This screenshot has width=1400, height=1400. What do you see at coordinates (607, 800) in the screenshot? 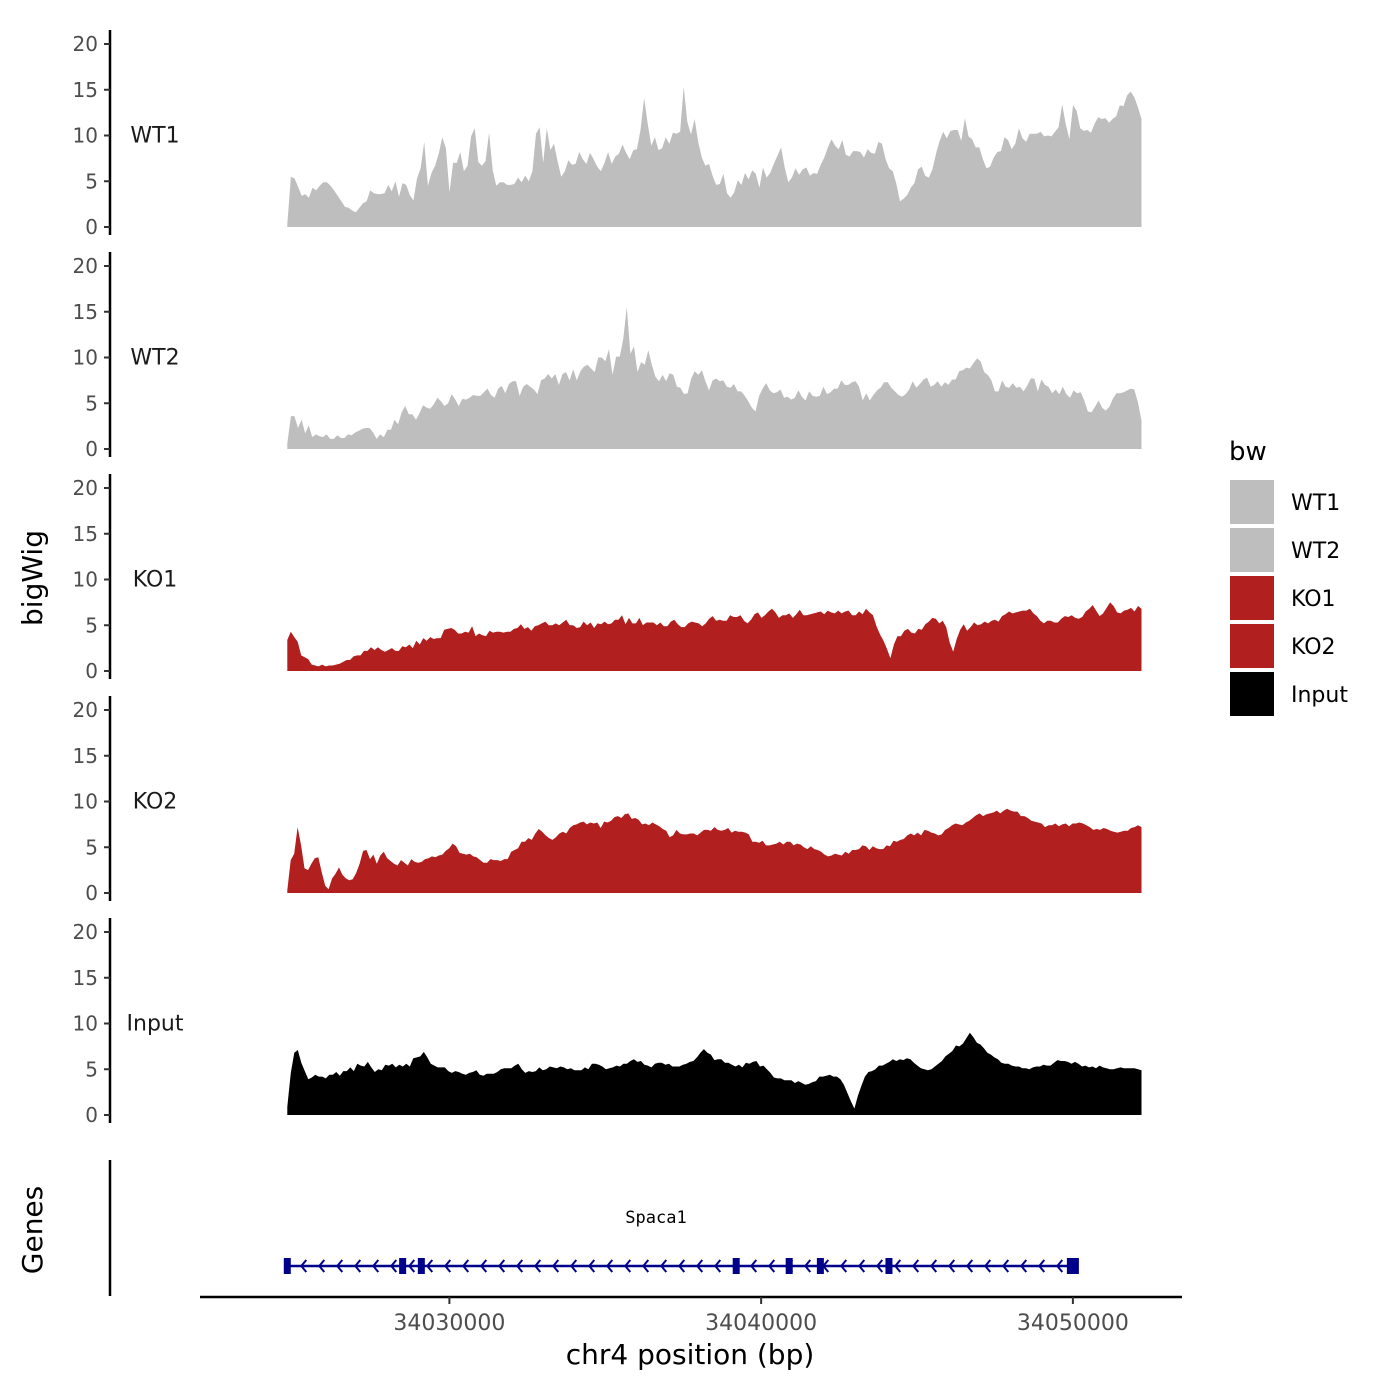
I see `panel-ko2: 0 5 10 15 20 KO2` at bounding box center [607, 800].